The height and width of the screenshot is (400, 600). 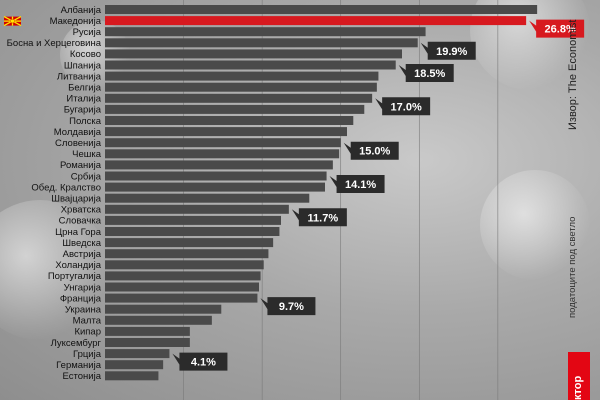 I want to click on category-label: Хрватска, so click(x=81, y=210).